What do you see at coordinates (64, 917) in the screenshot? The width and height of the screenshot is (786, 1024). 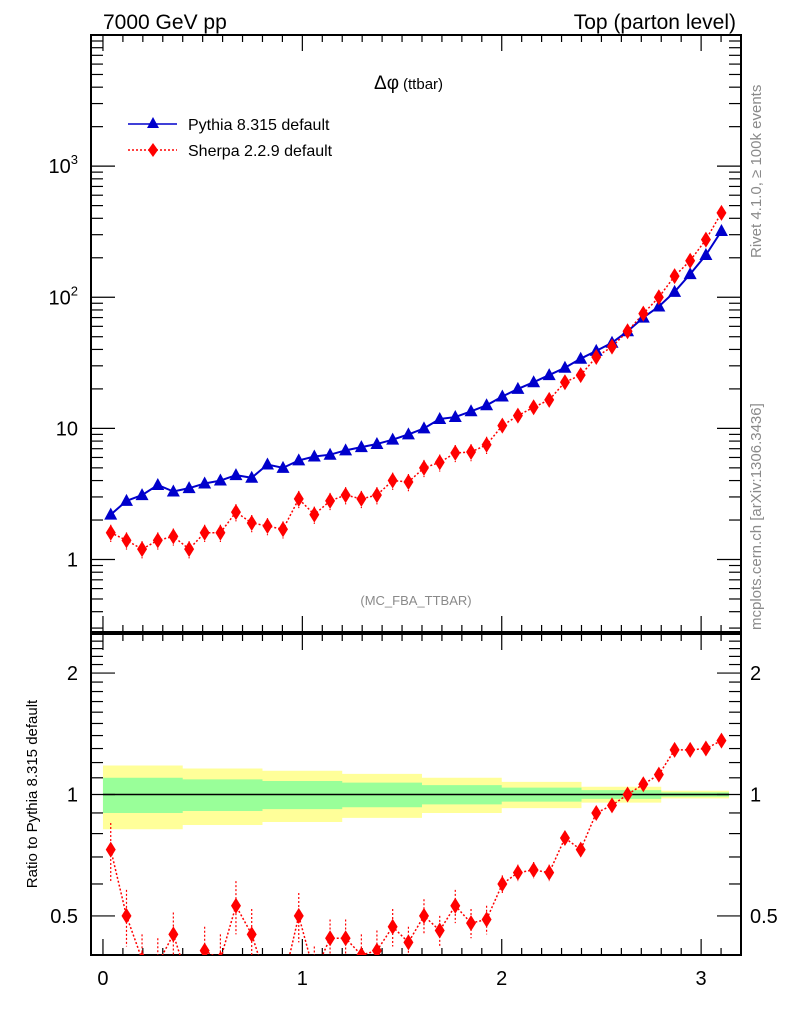 I see `ratio-ytick-label-left: 0.5` at bounding box center [64, 917].